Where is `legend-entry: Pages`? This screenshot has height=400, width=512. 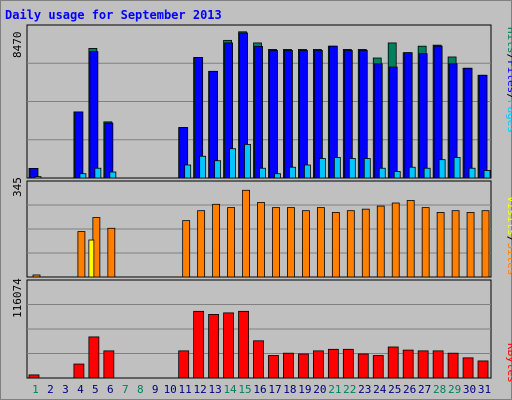 legend-entry: Pages is located at coordinates (508, 116).